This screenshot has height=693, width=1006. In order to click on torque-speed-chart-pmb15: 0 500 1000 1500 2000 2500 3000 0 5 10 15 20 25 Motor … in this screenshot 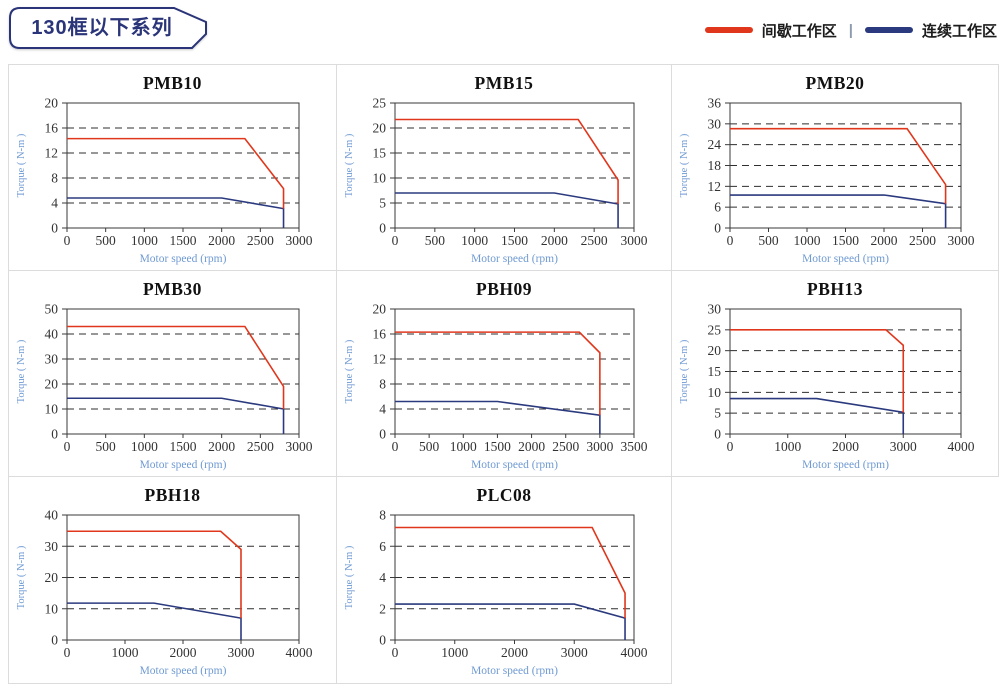, I will do `click(496, 181)`.